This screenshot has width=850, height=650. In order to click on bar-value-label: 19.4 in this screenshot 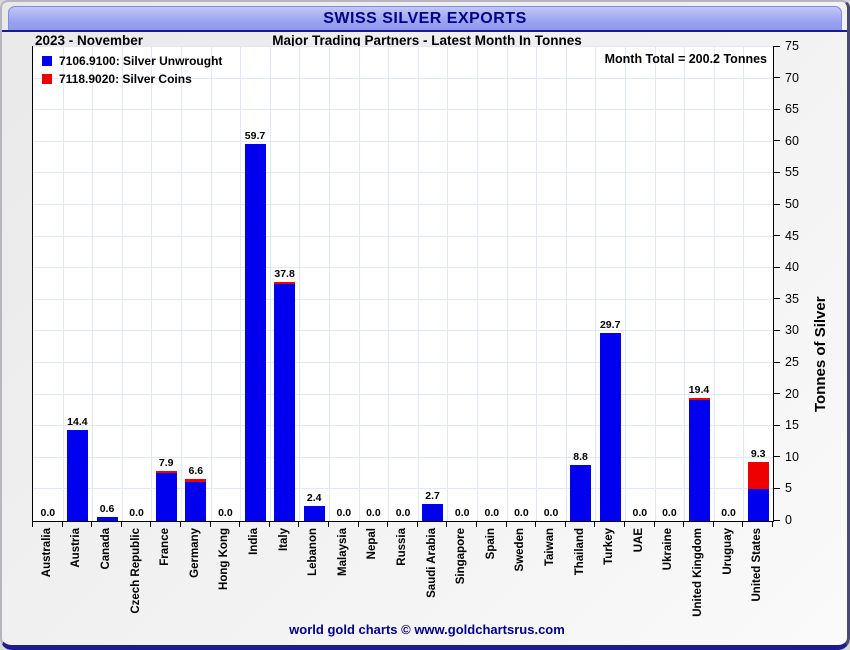, I will do `click(699, 390)`.